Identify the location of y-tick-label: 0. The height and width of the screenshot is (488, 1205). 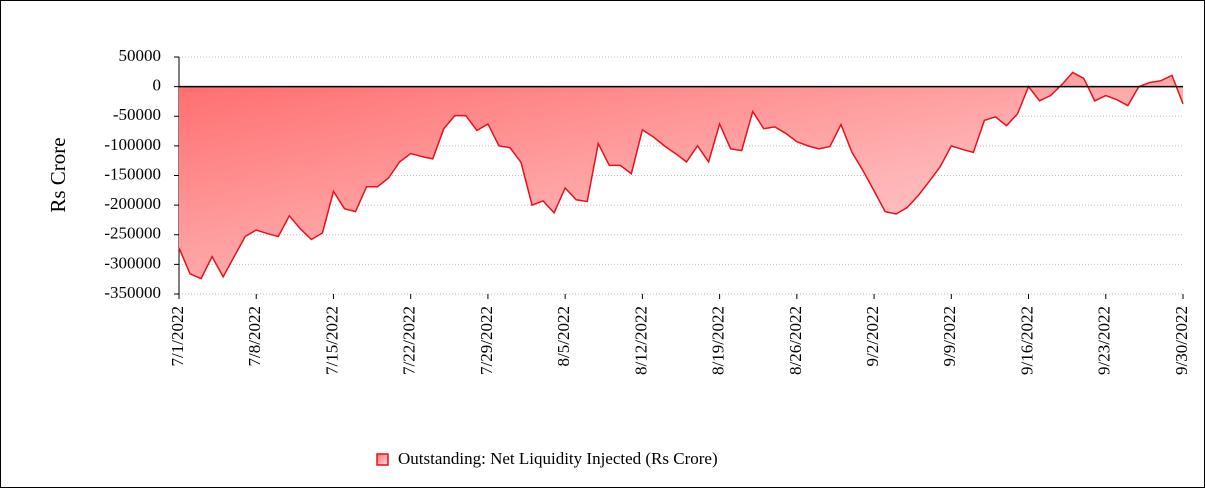
(157, 85).